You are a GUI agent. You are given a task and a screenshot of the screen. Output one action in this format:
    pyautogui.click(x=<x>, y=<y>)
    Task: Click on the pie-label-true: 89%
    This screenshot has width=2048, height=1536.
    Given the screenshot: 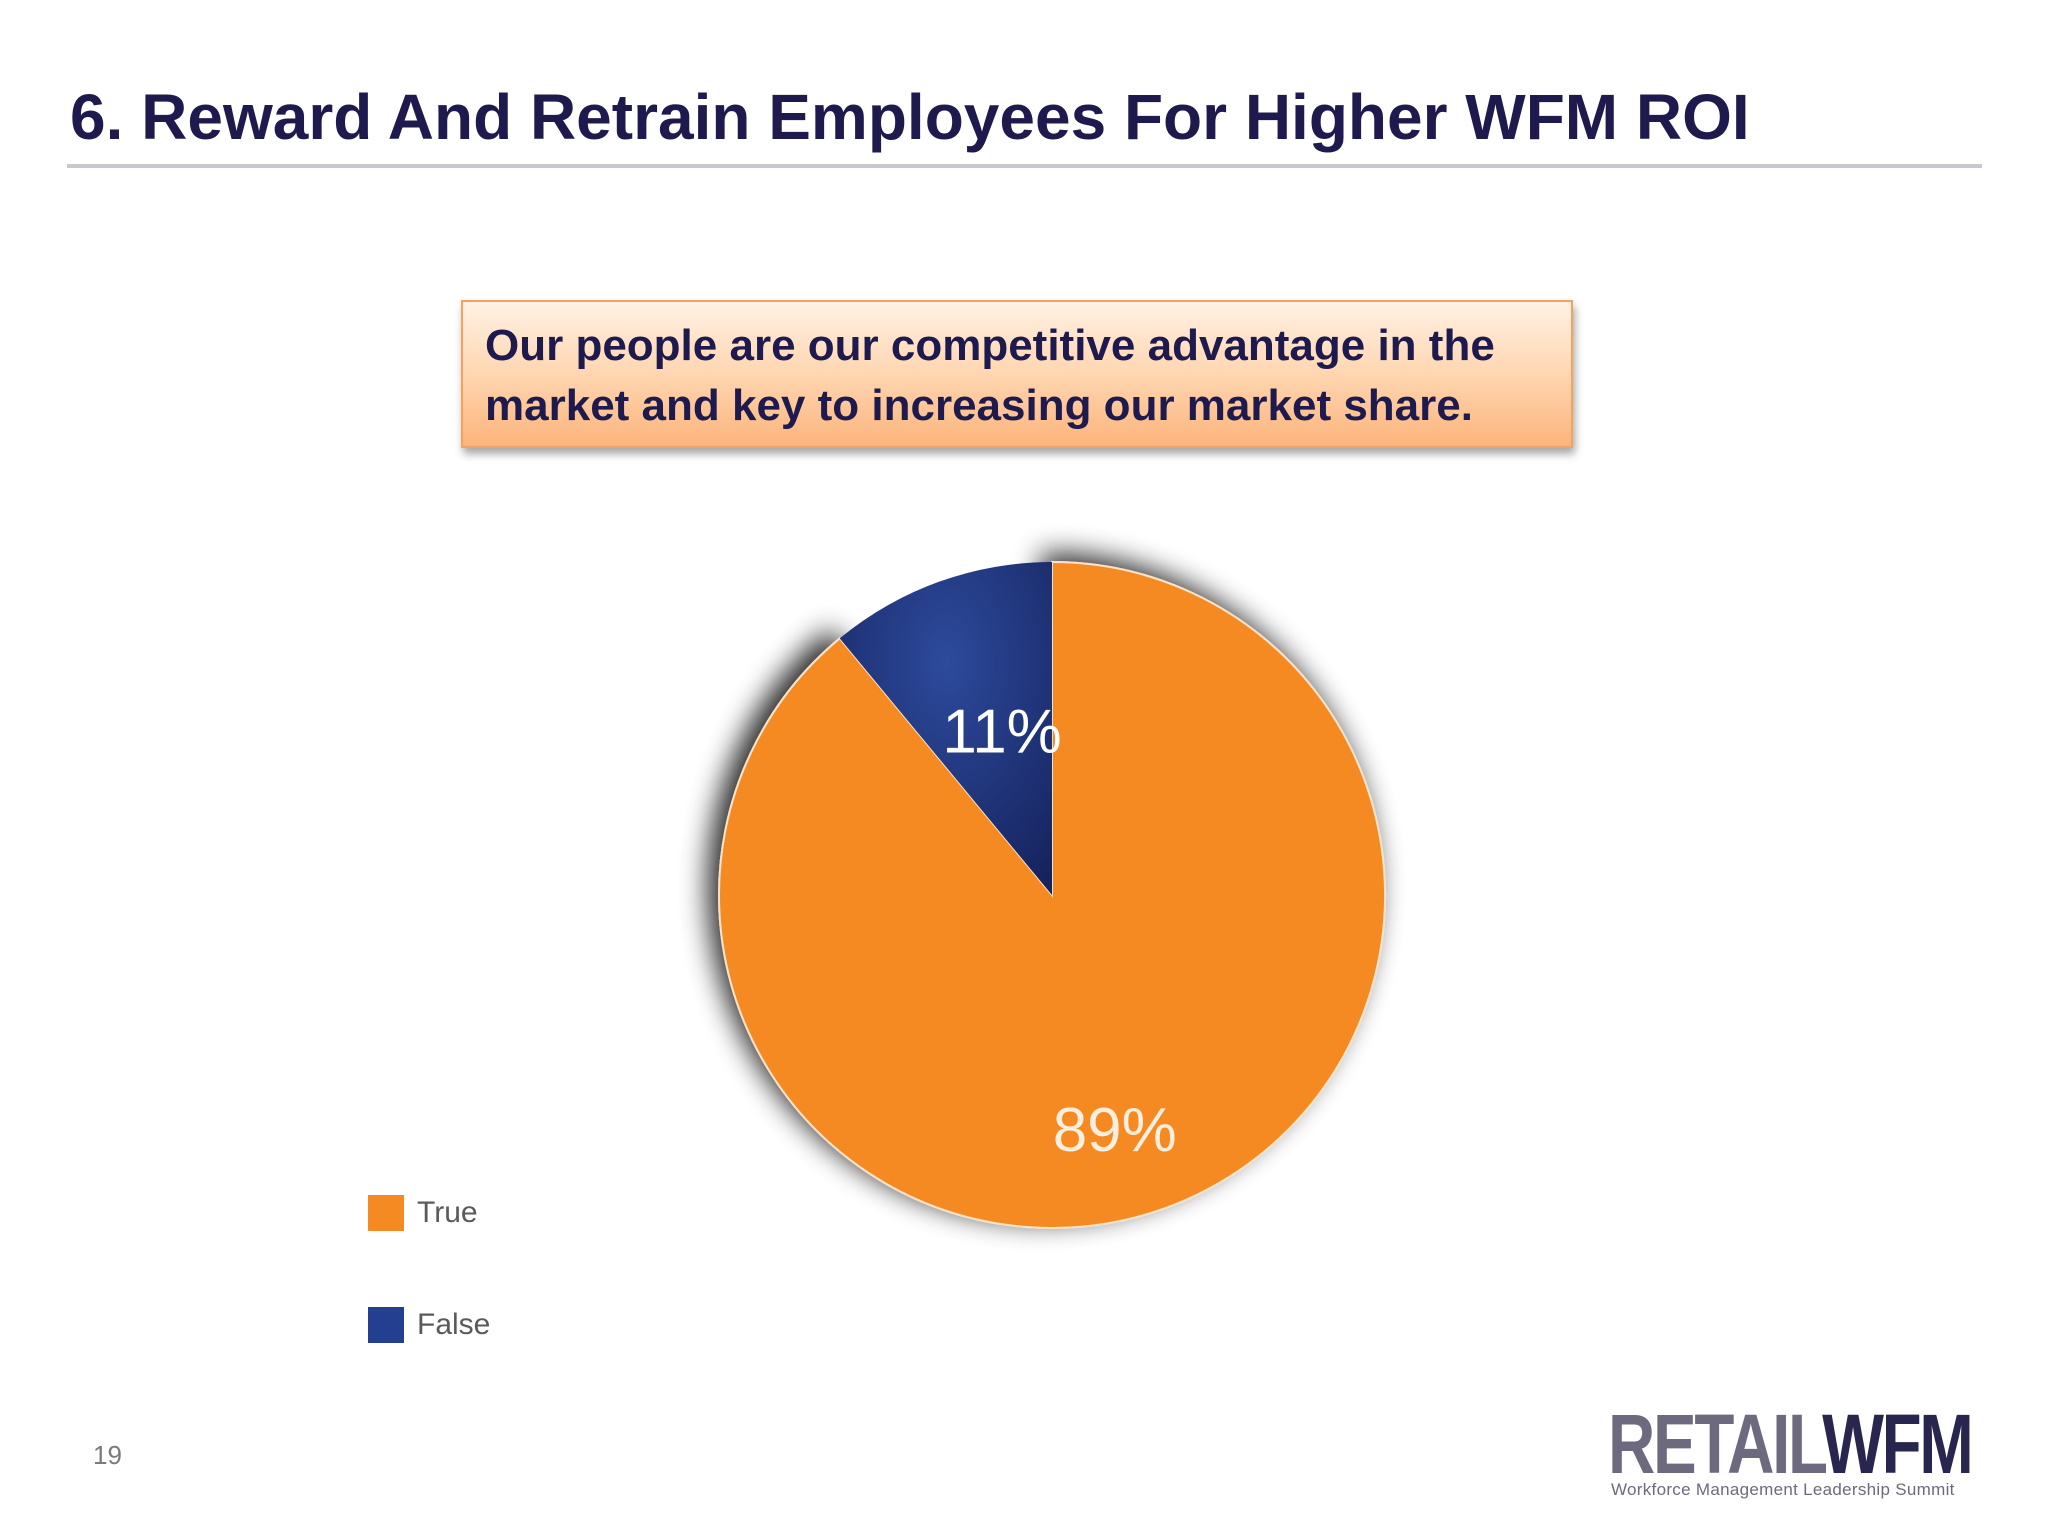 What is the action you would take?
    pyautogui.click(x=1115, y=1130)
    